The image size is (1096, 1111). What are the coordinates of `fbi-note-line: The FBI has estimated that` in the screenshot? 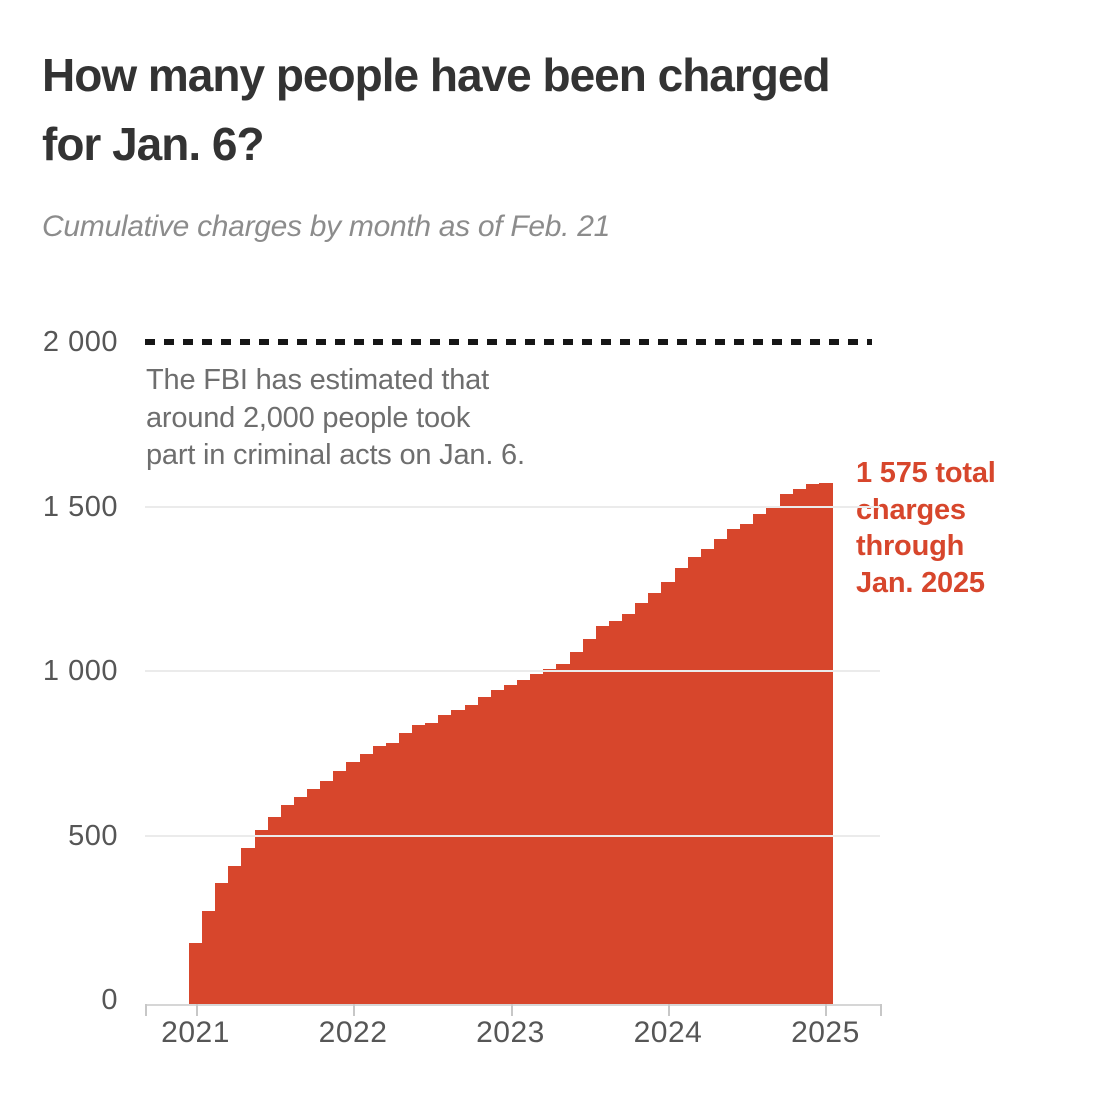 It's located at (317, 380).